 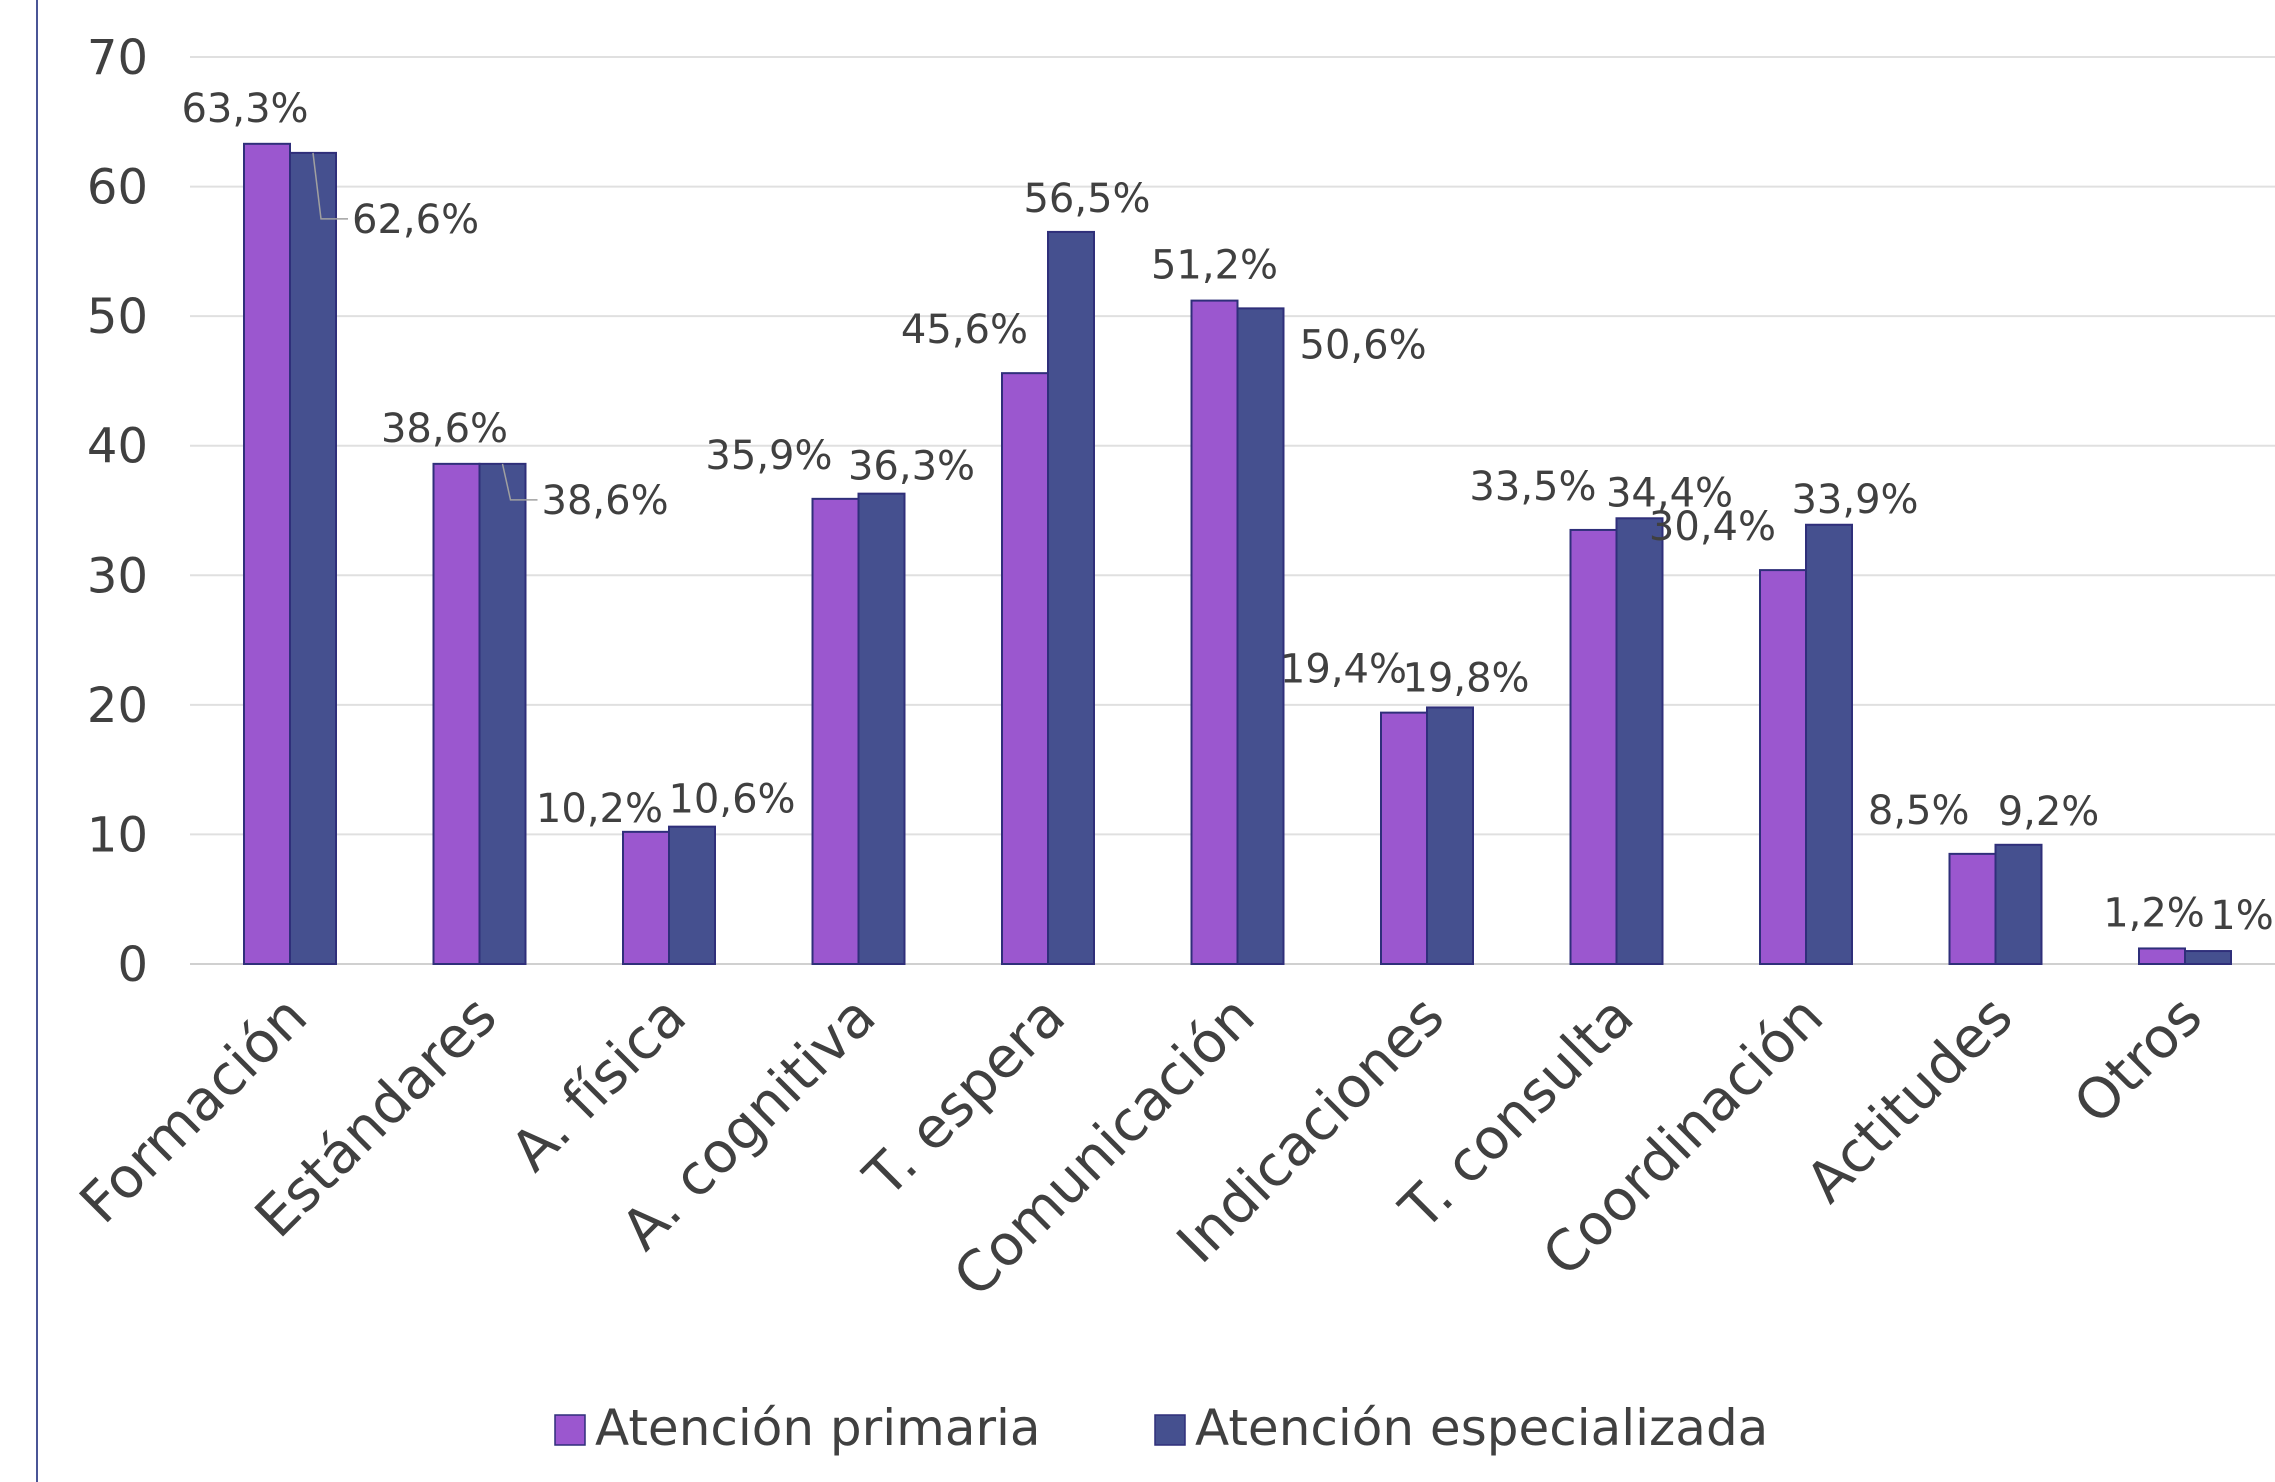 What do you see at coordinates (117, 835) in the screenshot?
I see `y-tick-label: 10` at bounding box center [117, 835].